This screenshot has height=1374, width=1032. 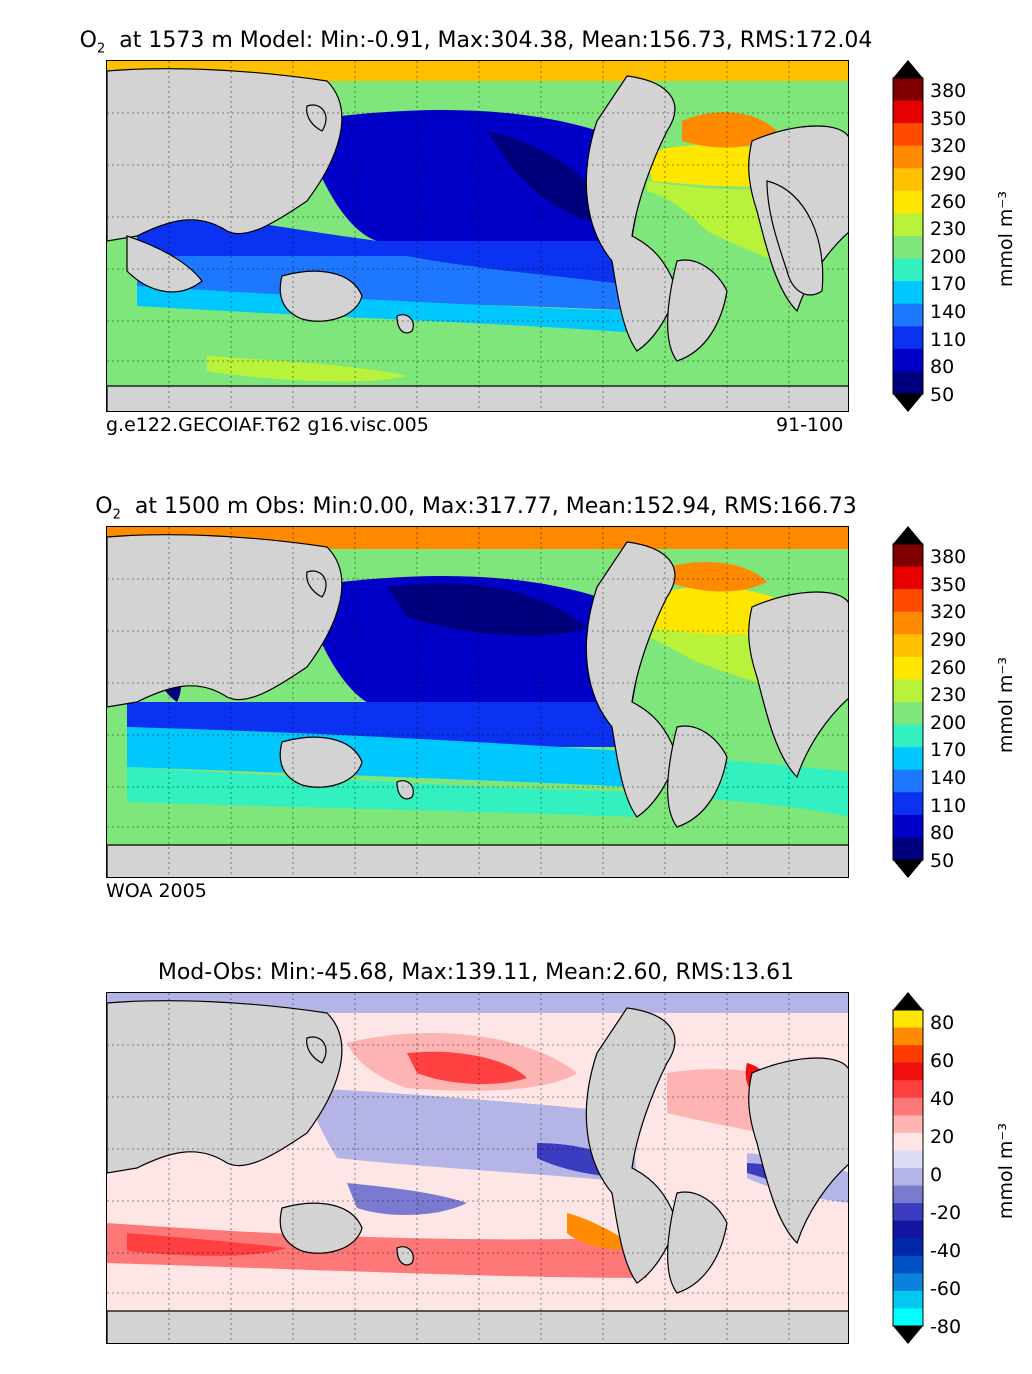 What do you see at coordinates (377, 1250) in the screenshot?
I see `p3-so-red` at bounding box center [377, 1250].